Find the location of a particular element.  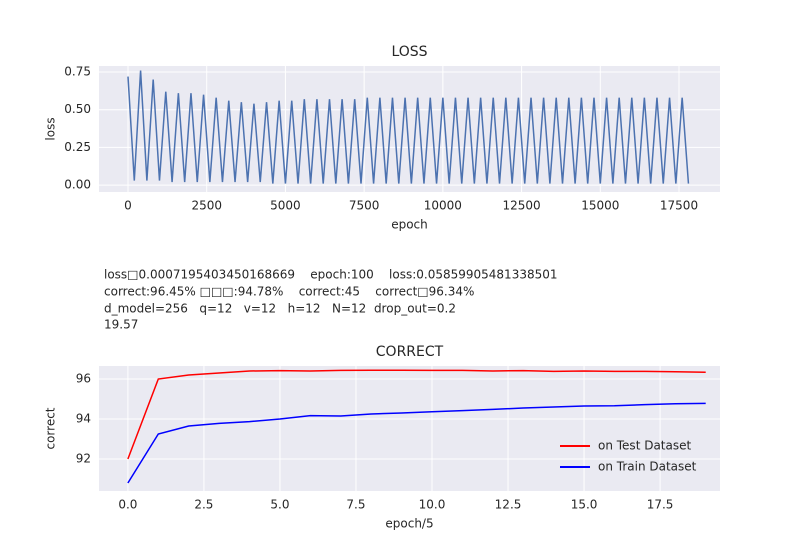

x-tick-label: 15000 is located at coordinates (600, 206).